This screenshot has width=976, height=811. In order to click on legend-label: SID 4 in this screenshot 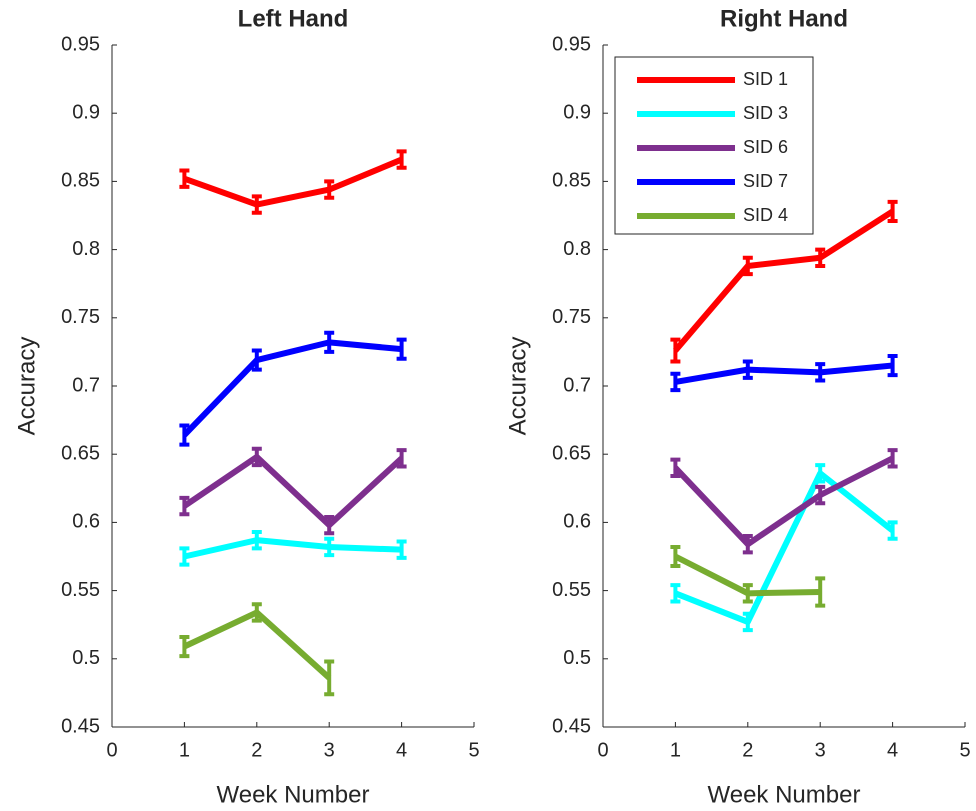, I will do `click(765, 215)`.